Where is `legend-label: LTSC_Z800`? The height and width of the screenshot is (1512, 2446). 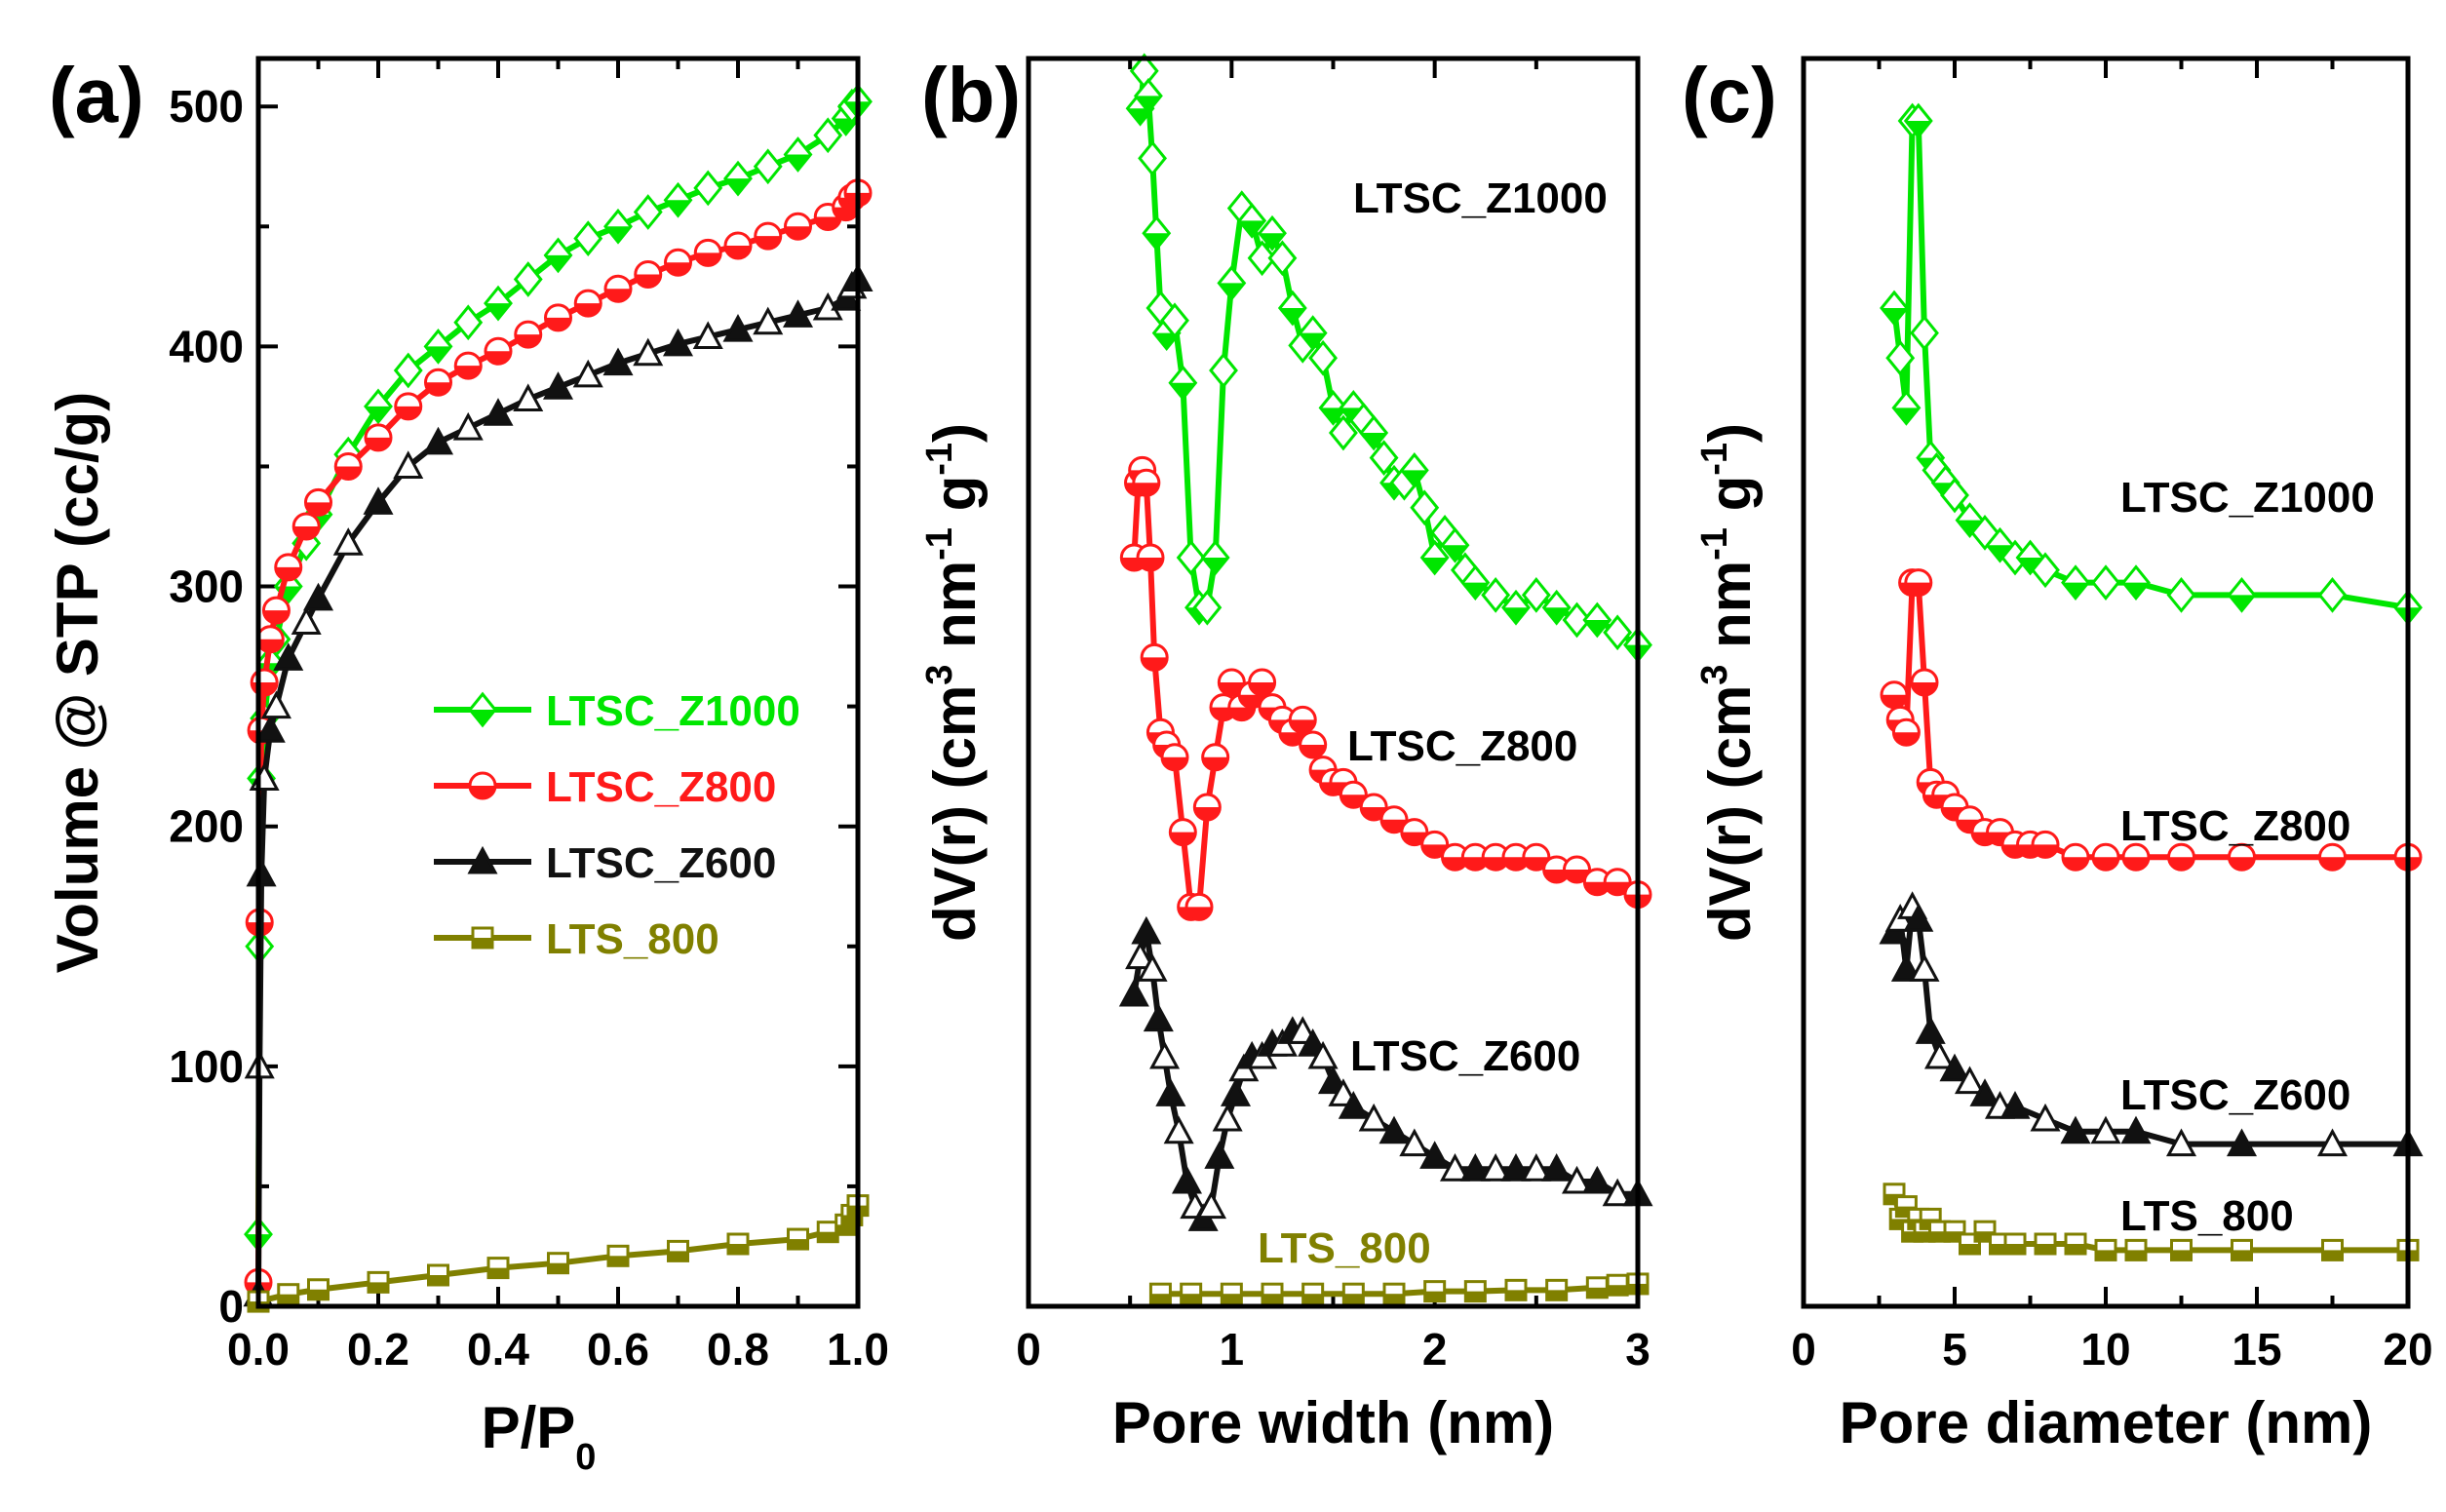 legend-label: LTSC_Z800 is located at coordinates (661, 787).